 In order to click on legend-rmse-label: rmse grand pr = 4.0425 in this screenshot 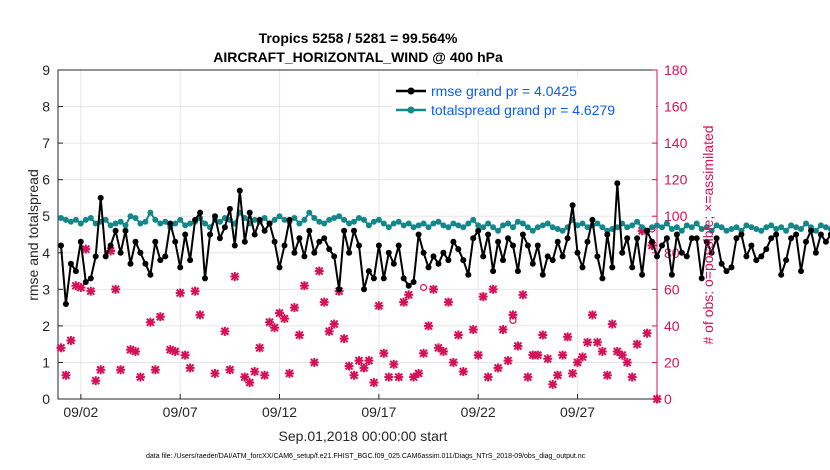, I will do `click(504, 91)`.